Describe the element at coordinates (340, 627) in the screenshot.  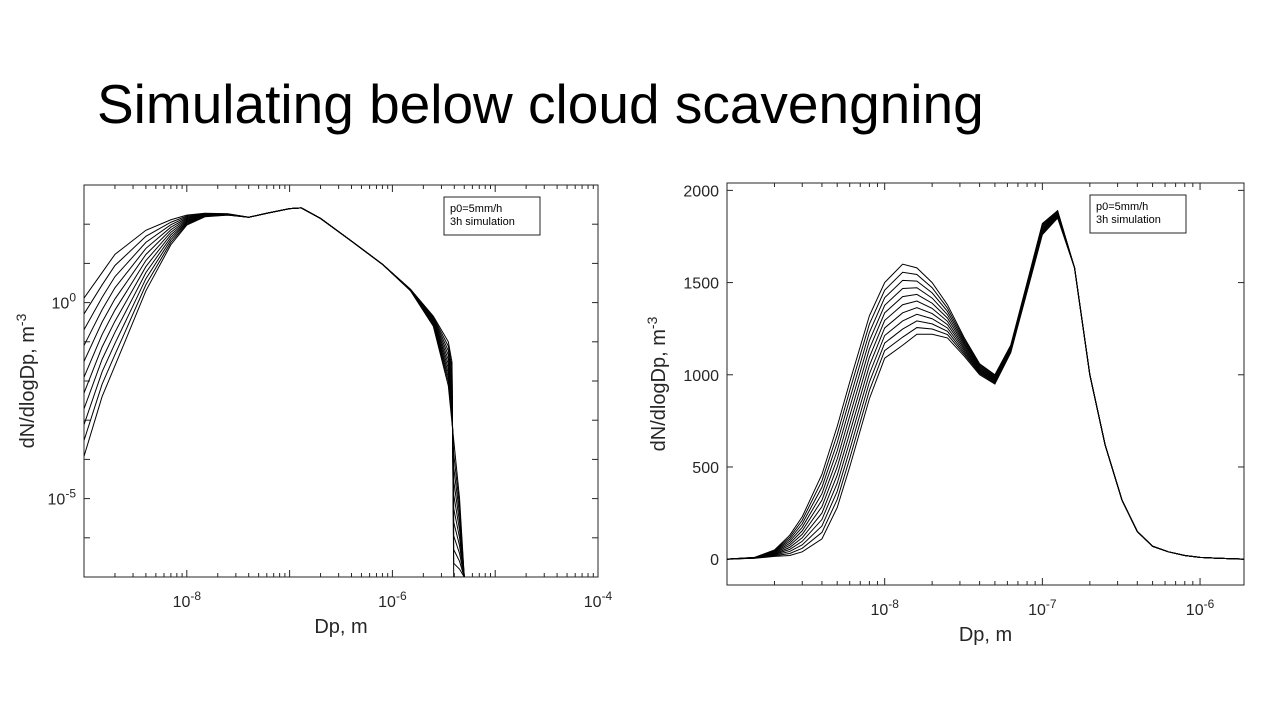
I see `left-x-axis-label: Dp, m` at that location.